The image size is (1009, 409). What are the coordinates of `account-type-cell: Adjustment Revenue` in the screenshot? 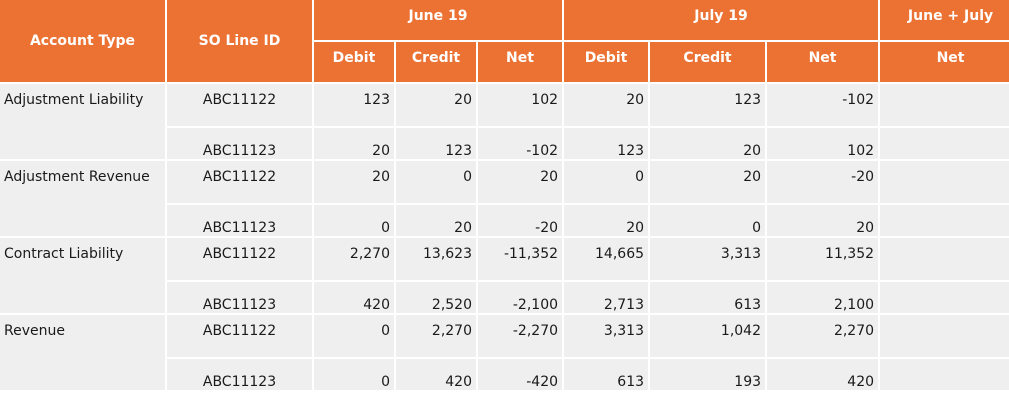 It's located at (82, 198).